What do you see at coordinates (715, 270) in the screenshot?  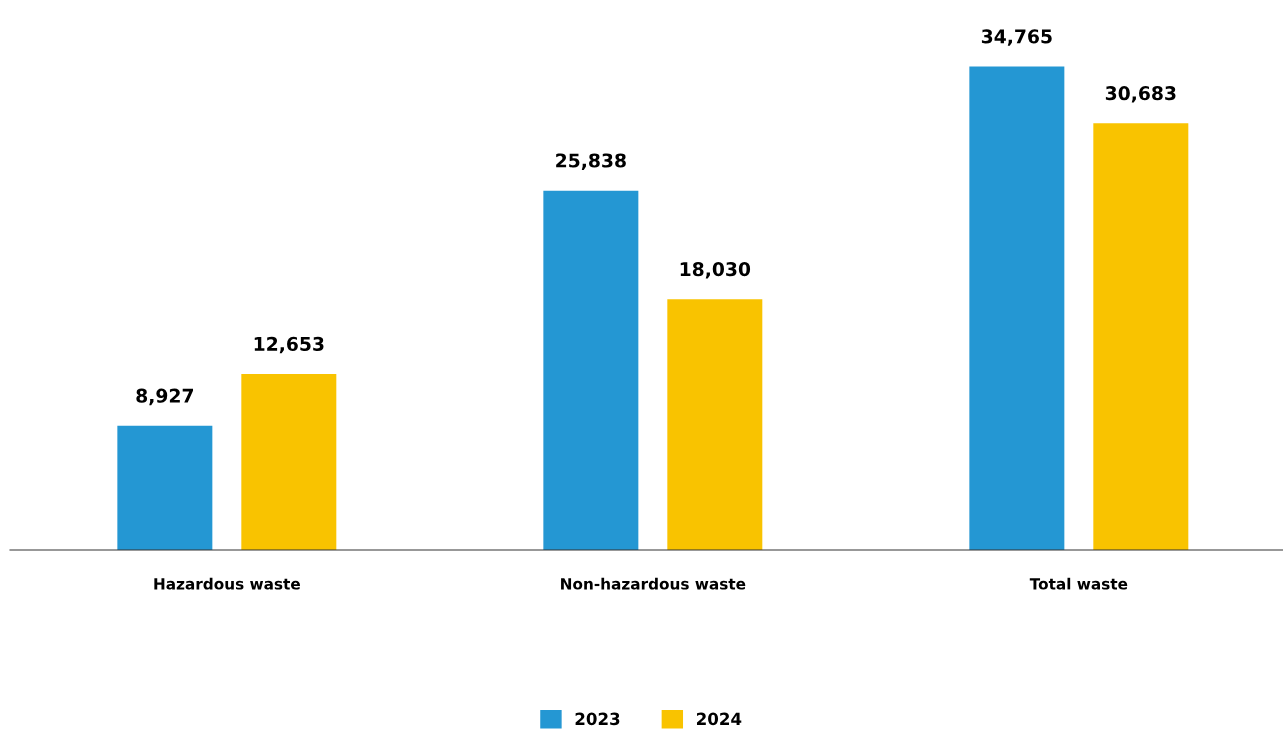 I see `data-label: 18,030` at bounding box center [715, 270].